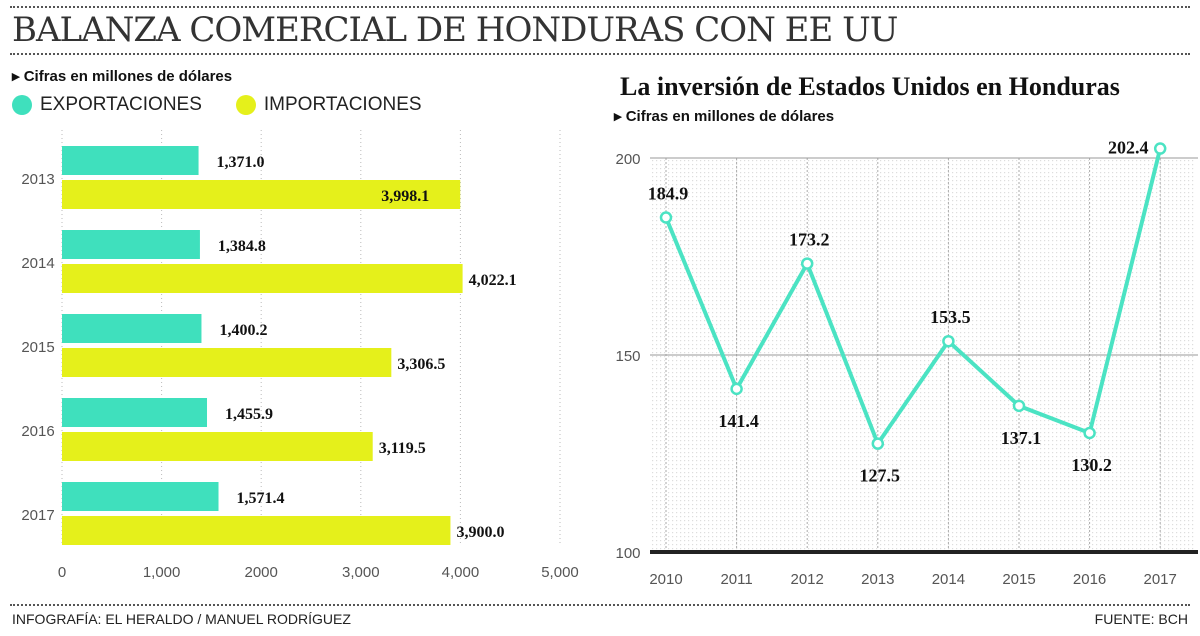 This screenshot has width=1200, height=636. Describe the element at coordinates (730, 116) in the screenshot. I see `right-subtitle-text: Cifras en millones de dólares` at that location.